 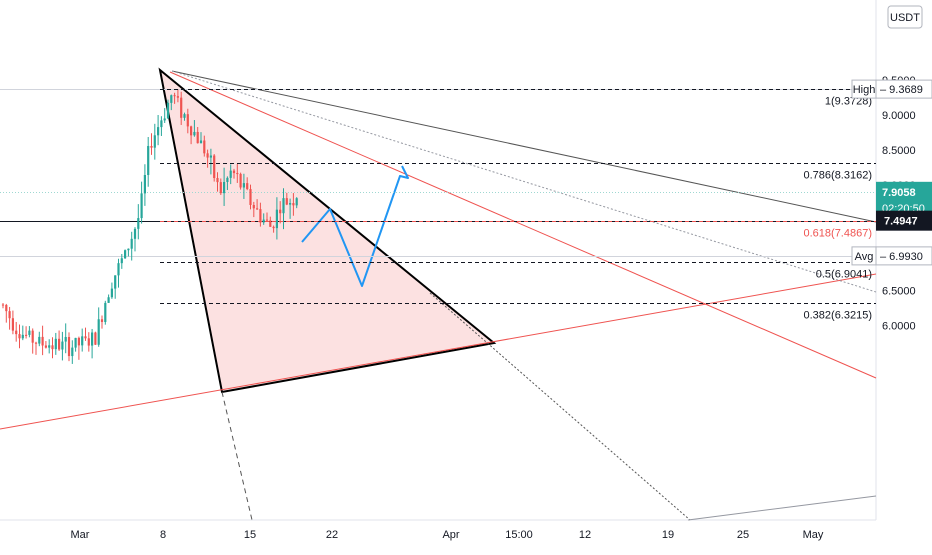 I want to click on time-tick-1: 8, so click(x=163, y=535).